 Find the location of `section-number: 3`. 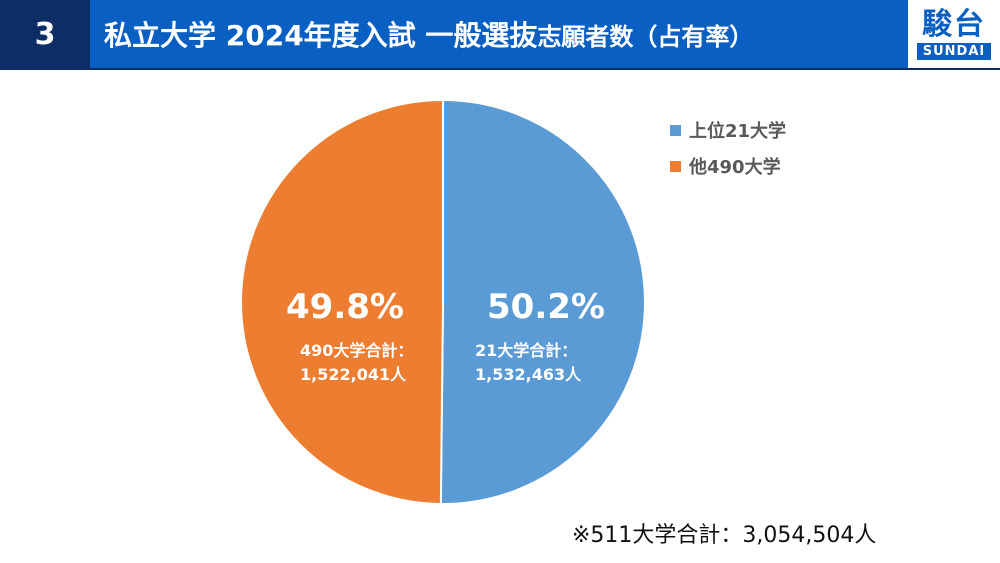

section-number: 3 is located at coordinates (45, 34).